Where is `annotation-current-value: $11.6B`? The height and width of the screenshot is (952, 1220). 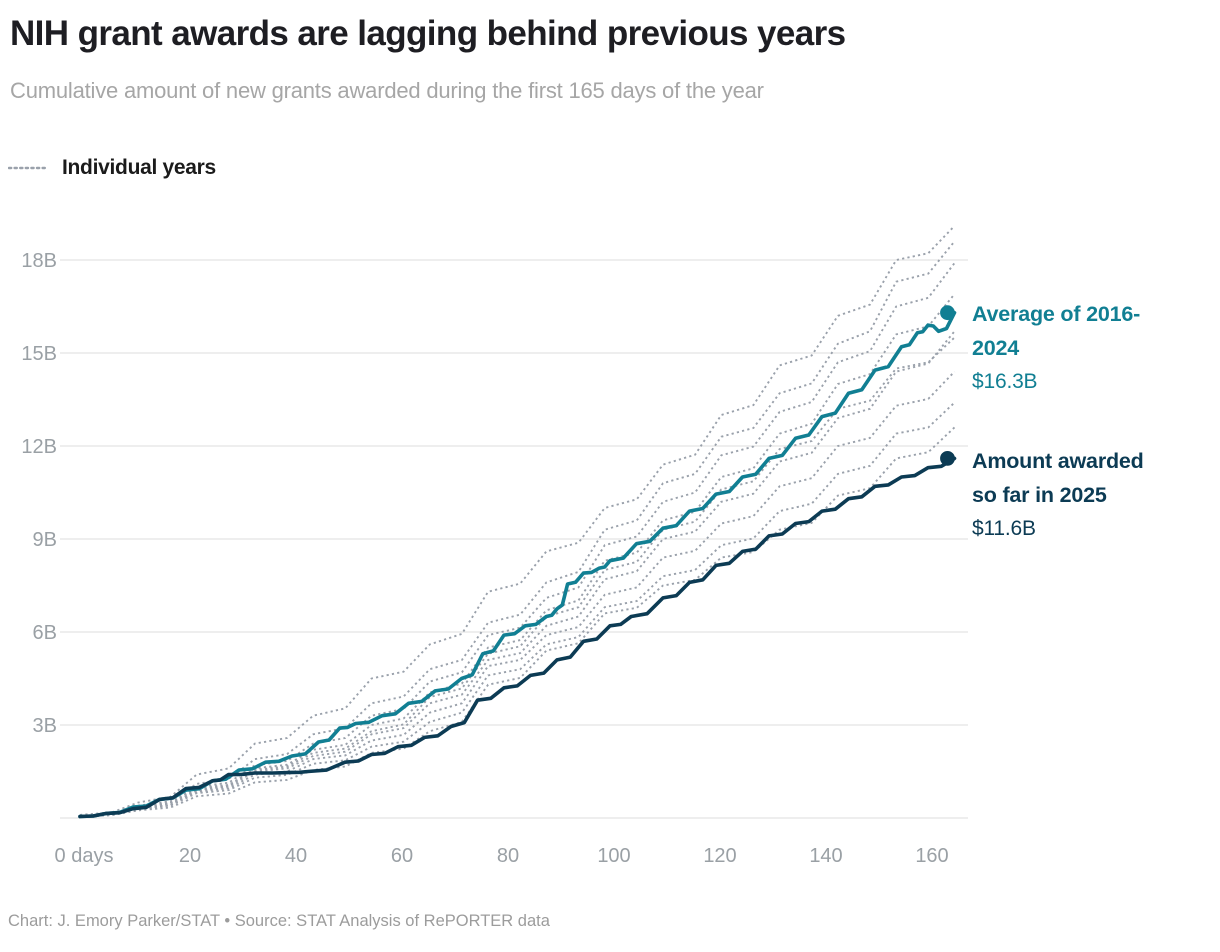
annotation-current-value: $11.6B is located at coordinates (1004, 528).